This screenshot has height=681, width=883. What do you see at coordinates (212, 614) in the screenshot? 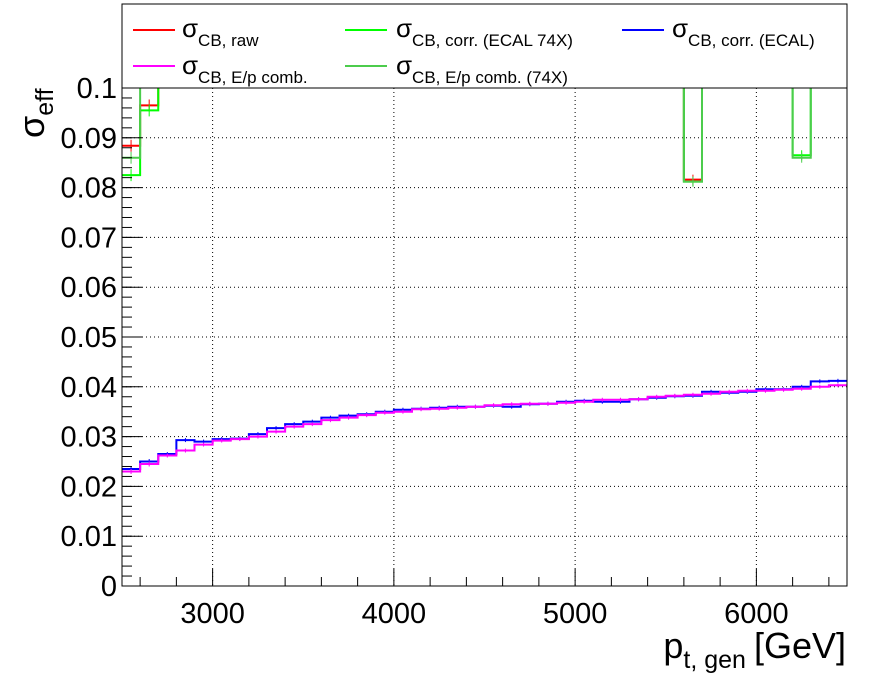
I see `x-tick-label-0: 3000` at bounding box center [212, 614].